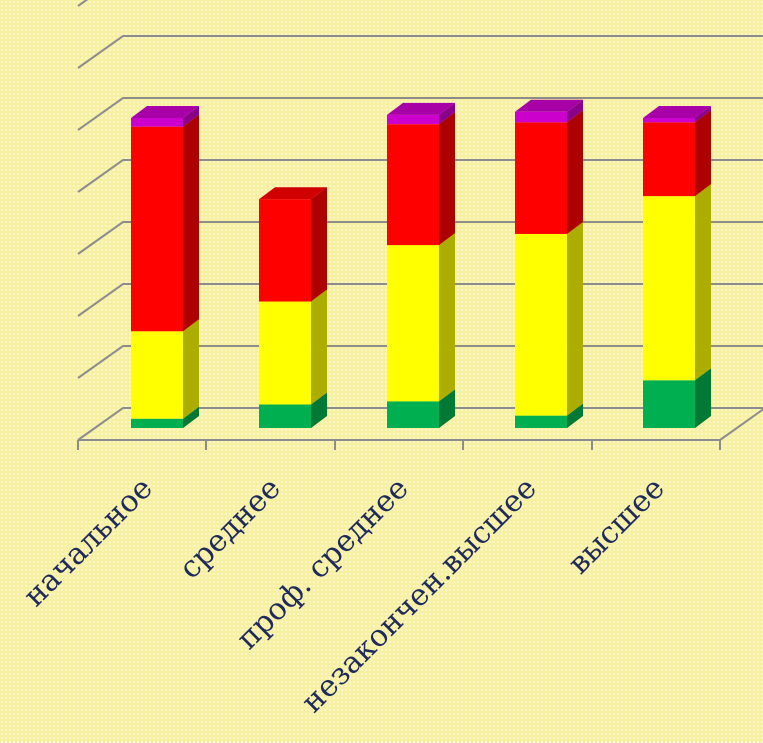 Image resolution: width=763 pixels, height=743 pixels. Describe the element at coordinates (419, 595) in the screenshot. I see `category-label: незакончен.высшее` at that location.